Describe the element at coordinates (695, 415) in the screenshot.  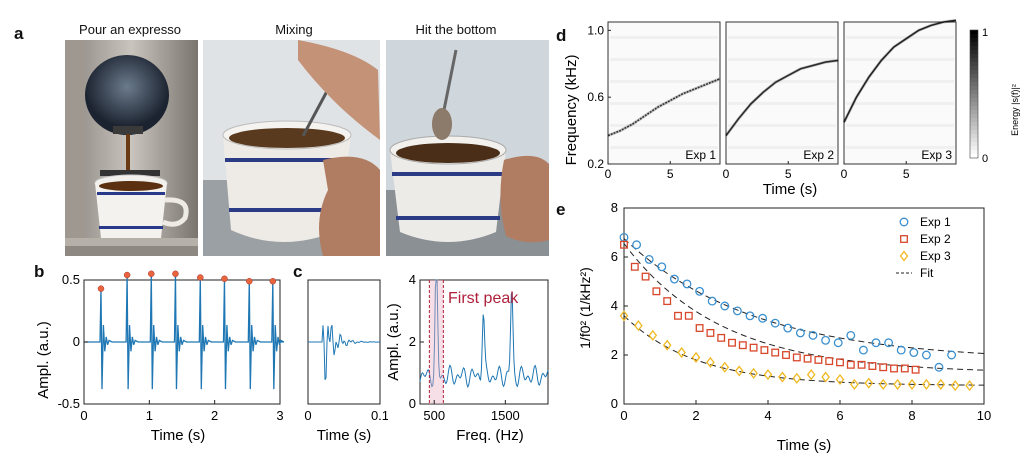
I see `chart-e-xtick-label: 2` at that location.